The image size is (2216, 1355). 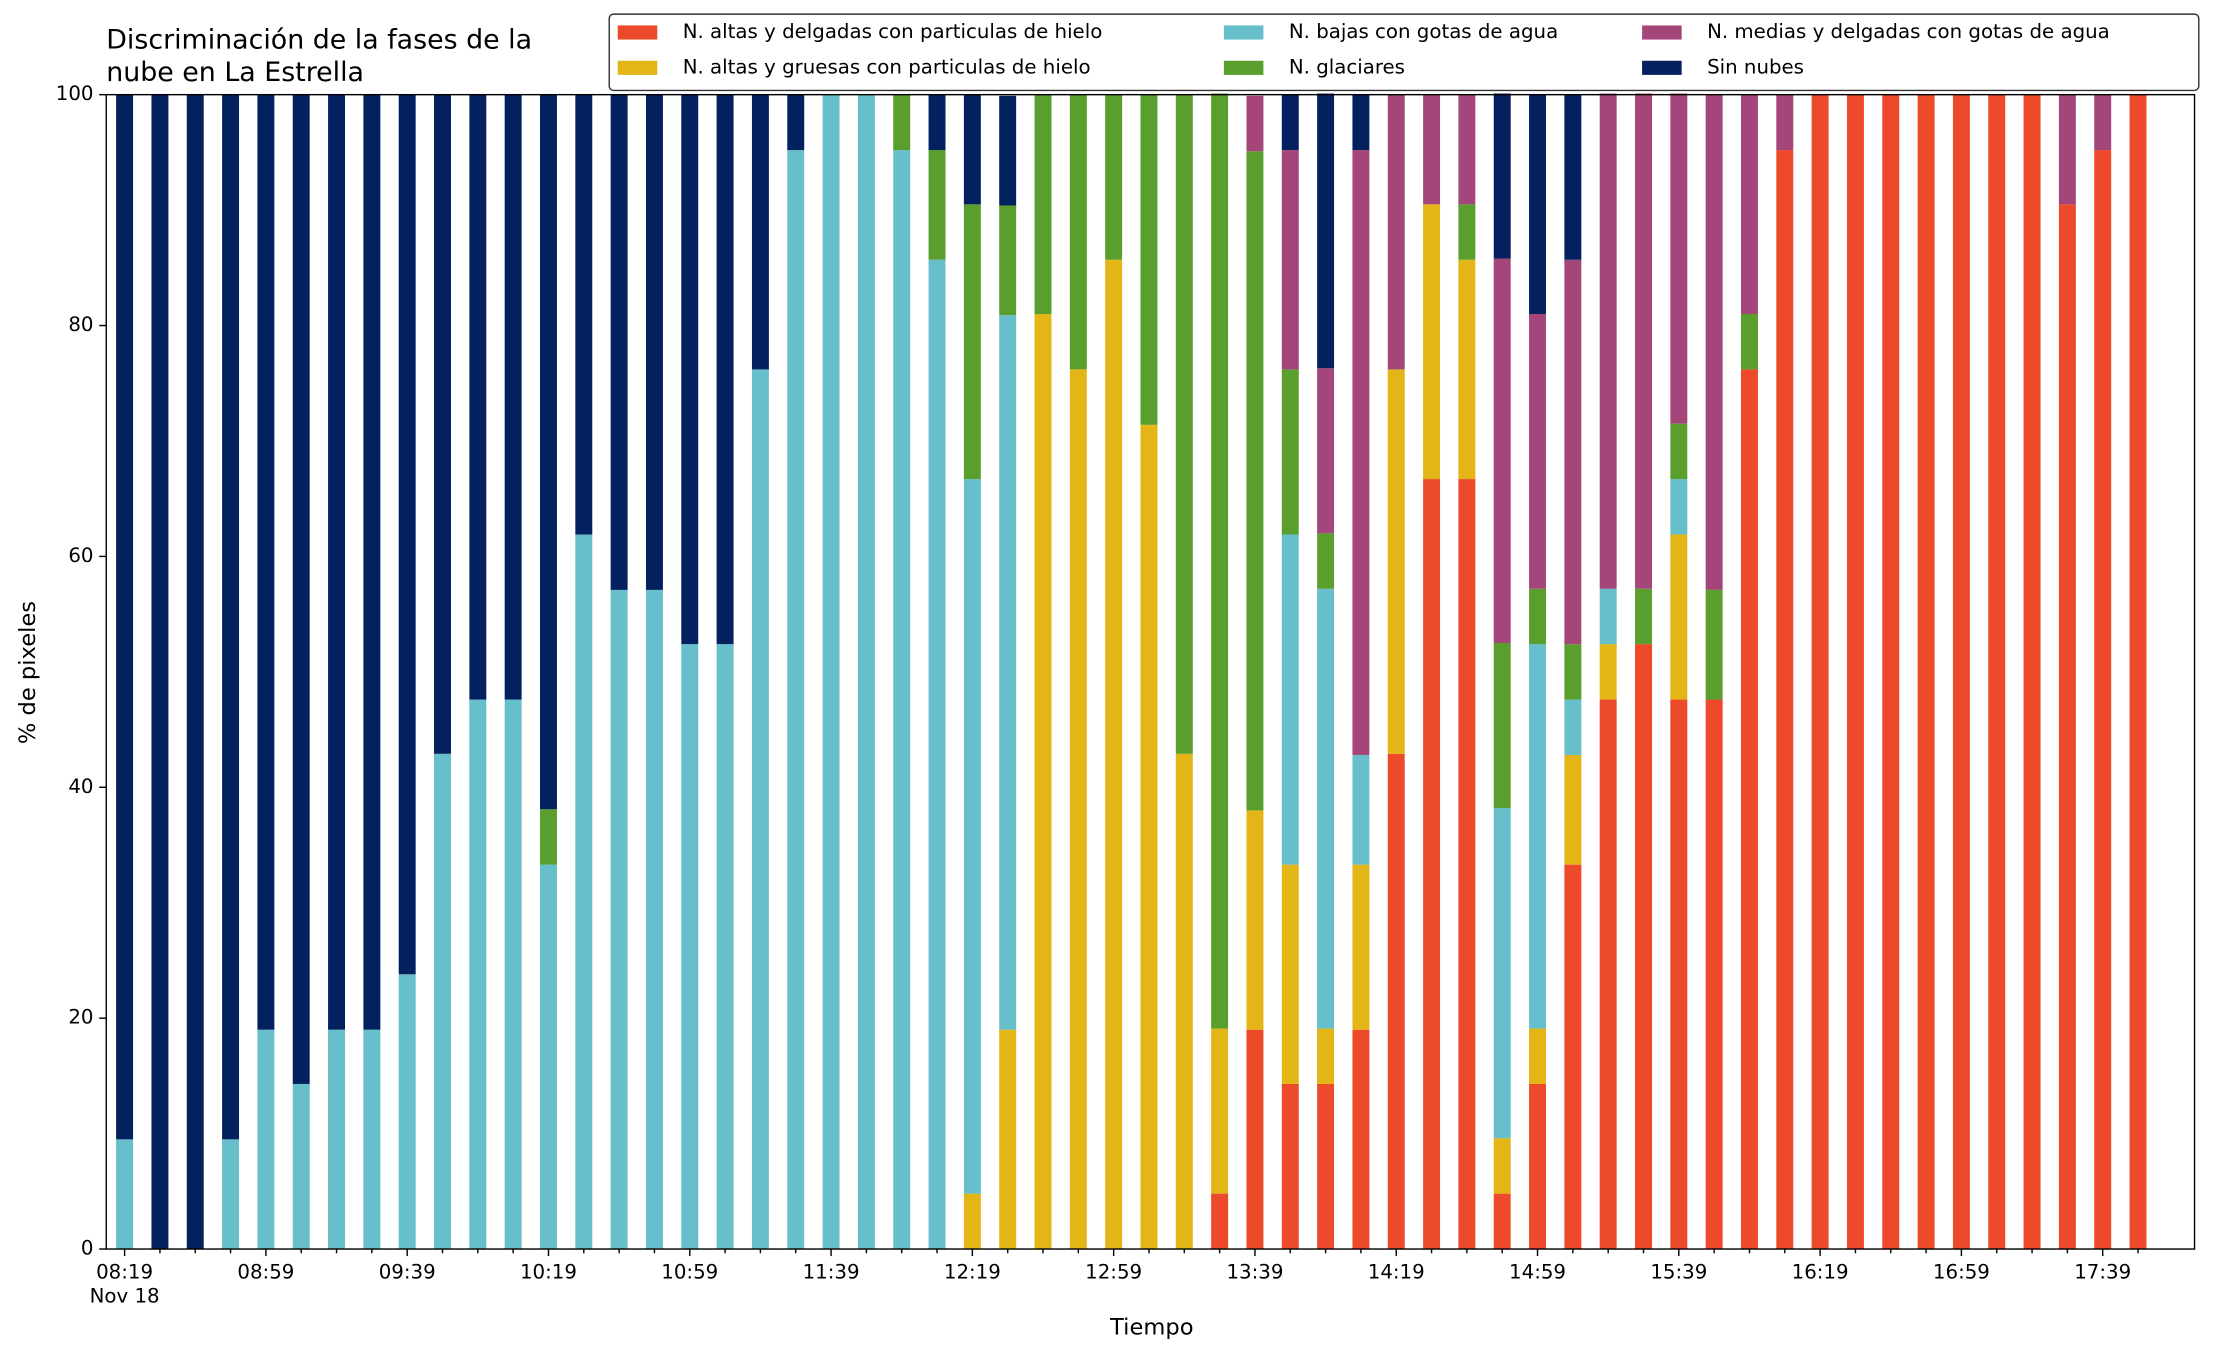 I want to click on x-tick-label: 09:39, so click(x=407, y=1272).